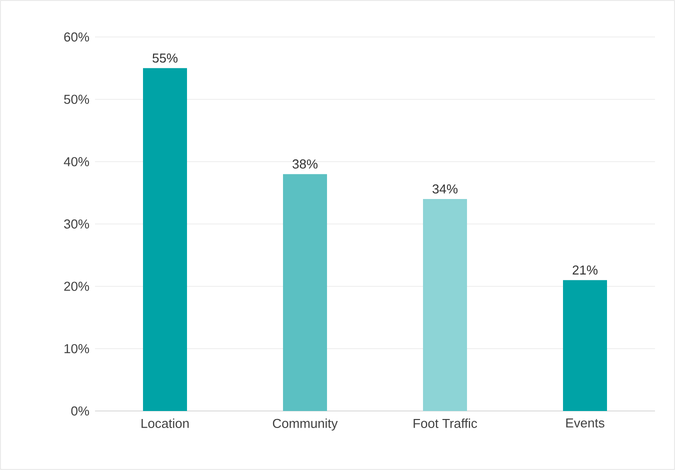 The height and width of the screenshot is (470, 675). Describe the element at coordinates (446, 423) in the screenshot. I see `x-tick-label: Foot Traffic` at that location.